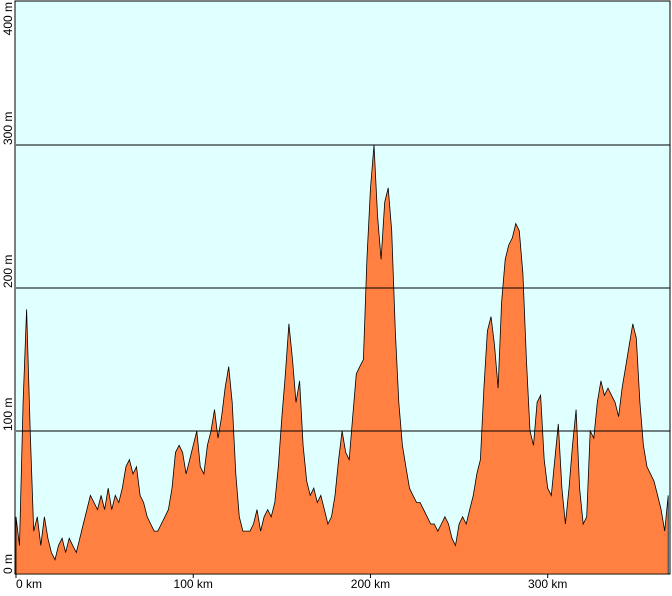  I want to click on y-tick-label: 400 m, so click(8, 18).